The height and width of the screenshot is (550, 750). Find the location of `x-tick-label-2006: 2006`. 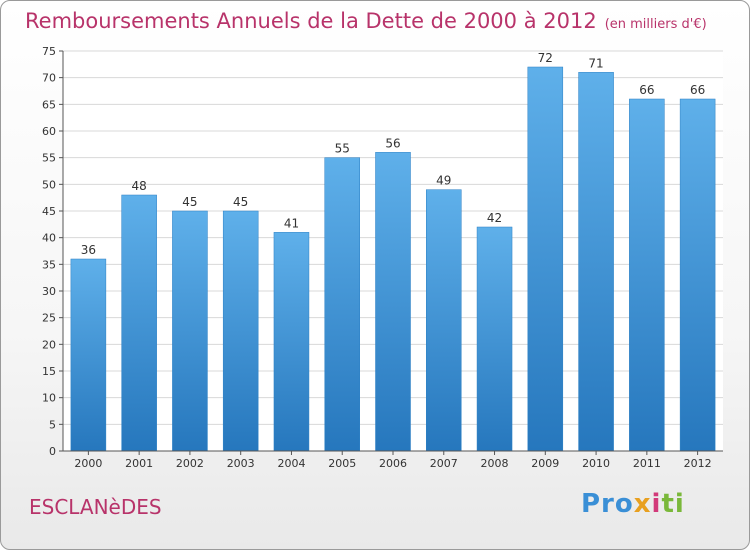

x-tick-label-2006: 2006 is located at coordinates (393, 463).